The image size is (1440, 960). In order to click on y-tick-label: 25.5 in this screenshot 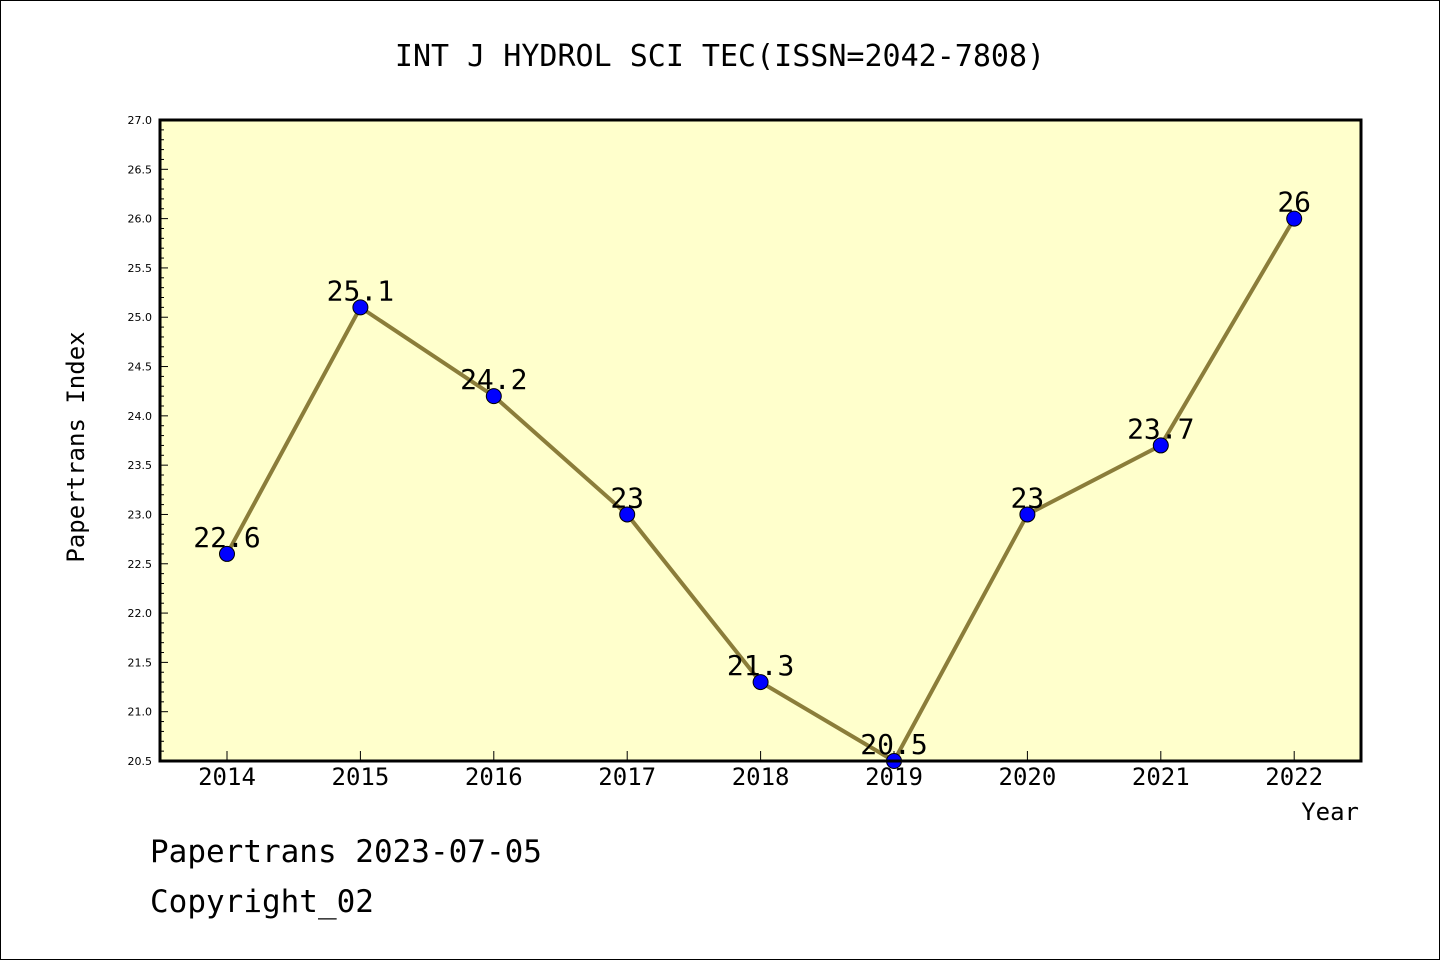, I will do `click(140, 268)`.